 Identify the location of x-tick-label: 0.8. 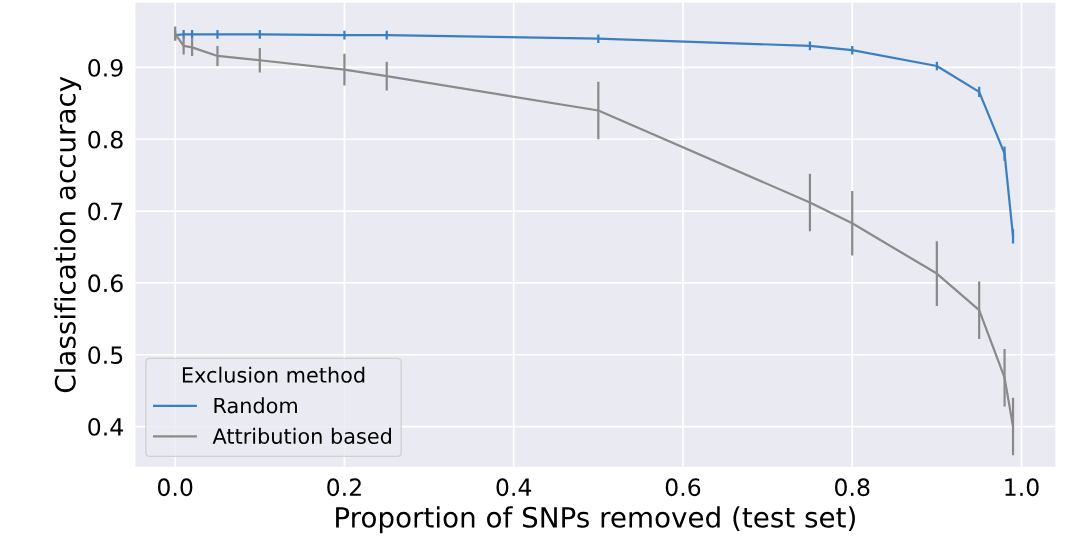
(852, 487).